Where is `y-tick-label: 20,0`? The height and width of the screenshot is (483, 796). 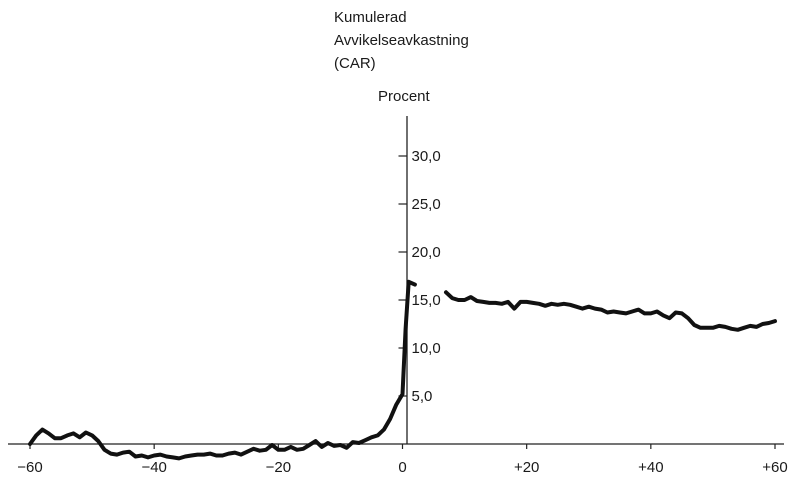 y-tick-label: 20,0 is located at coordinates (426, 252).